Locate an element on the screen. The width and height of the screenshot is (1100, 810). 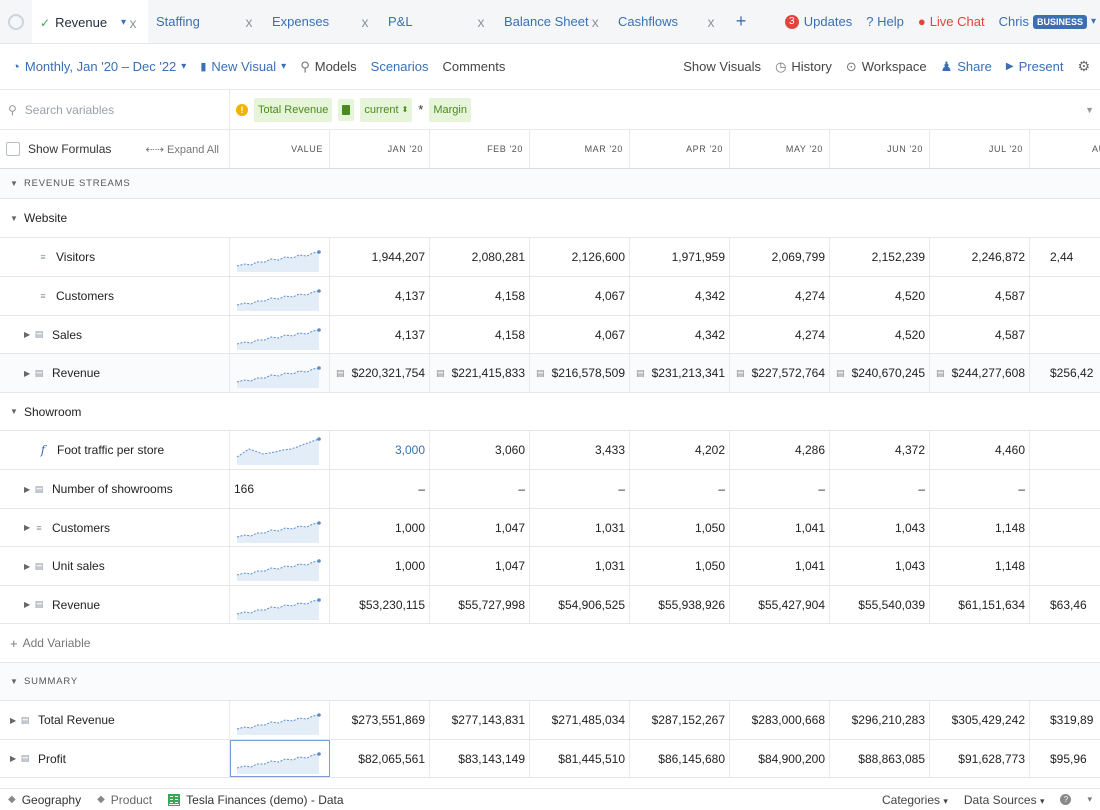
month-value-cell: $61,151,634 is located at coordinates (980, 604).